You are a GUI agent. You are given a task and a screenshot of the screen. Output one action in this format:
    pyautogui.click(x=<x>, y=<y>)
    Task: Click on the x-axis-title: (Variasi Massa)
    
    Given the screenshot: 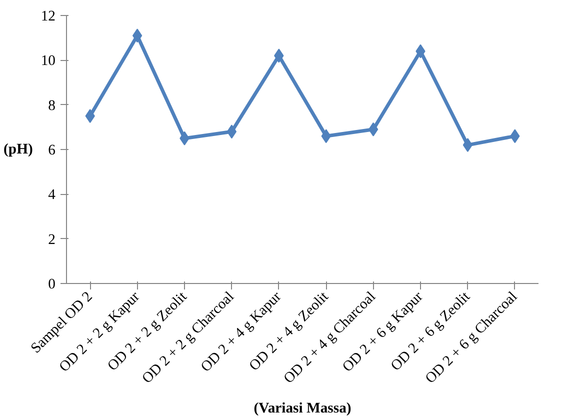 What is the action you would take?
    pyautogui.click(x=303, y=408)
    